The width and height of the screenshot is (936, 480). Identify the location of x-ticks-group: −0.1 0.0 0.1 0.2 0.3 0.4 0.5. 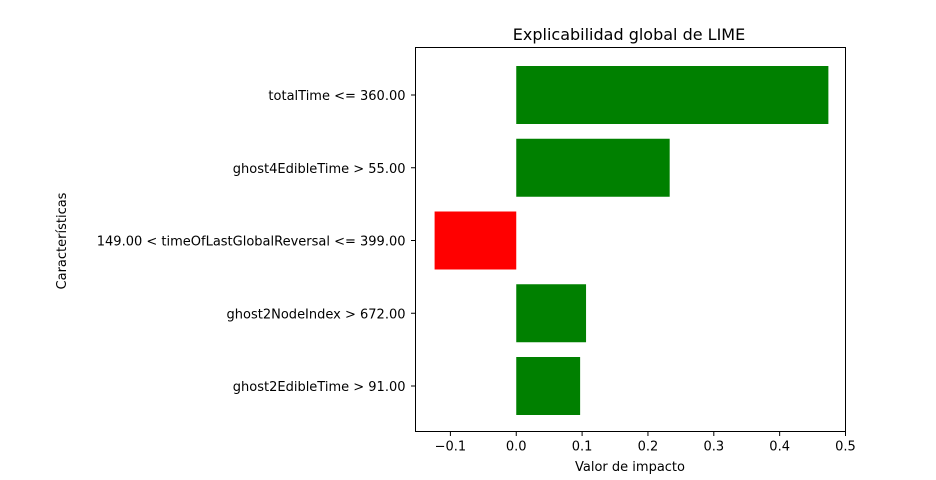
(645, 443).